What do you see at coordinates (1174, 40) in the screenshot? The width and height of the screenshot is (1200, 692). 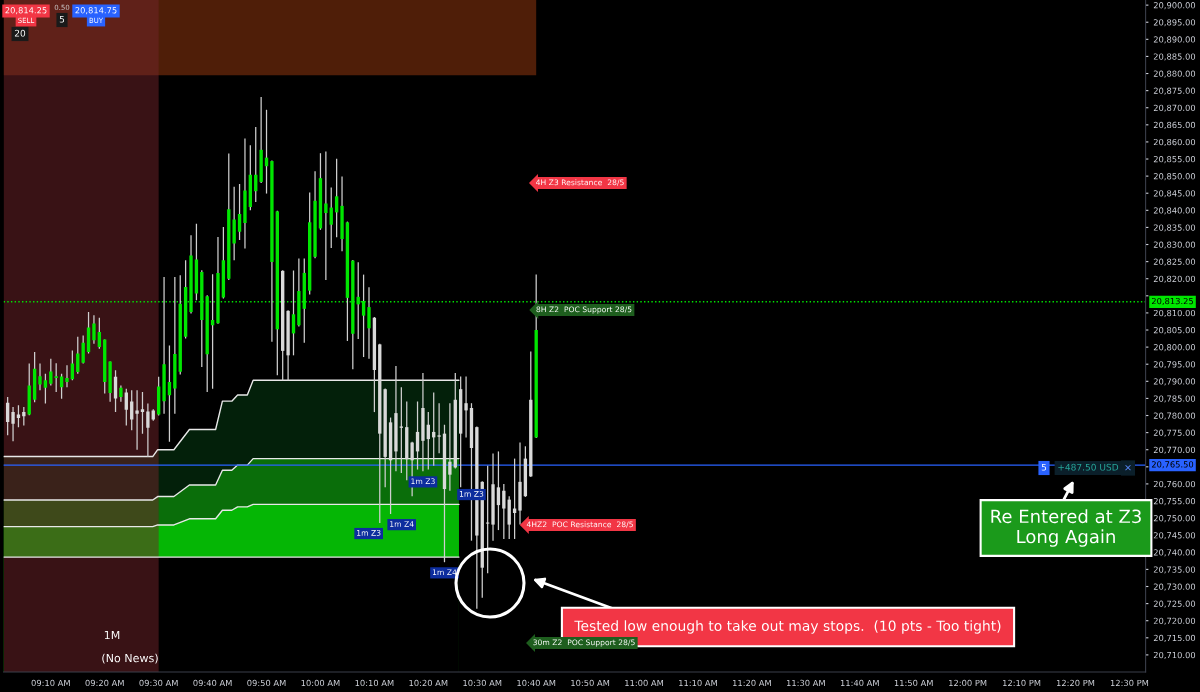 I see `y-tick-label: 20,890.00` at bounding box center [1174, 40].